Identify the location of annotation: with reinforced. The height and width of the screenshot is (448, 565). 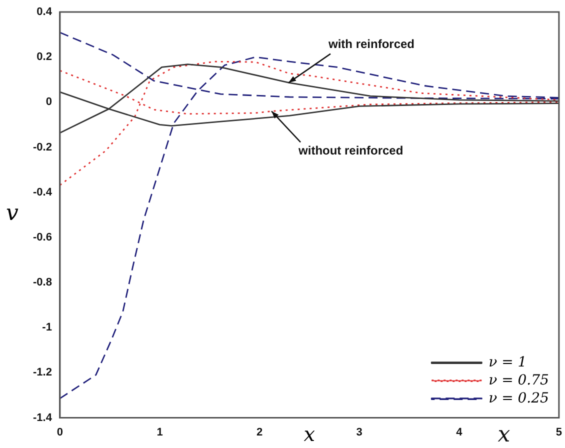
(371, 44).